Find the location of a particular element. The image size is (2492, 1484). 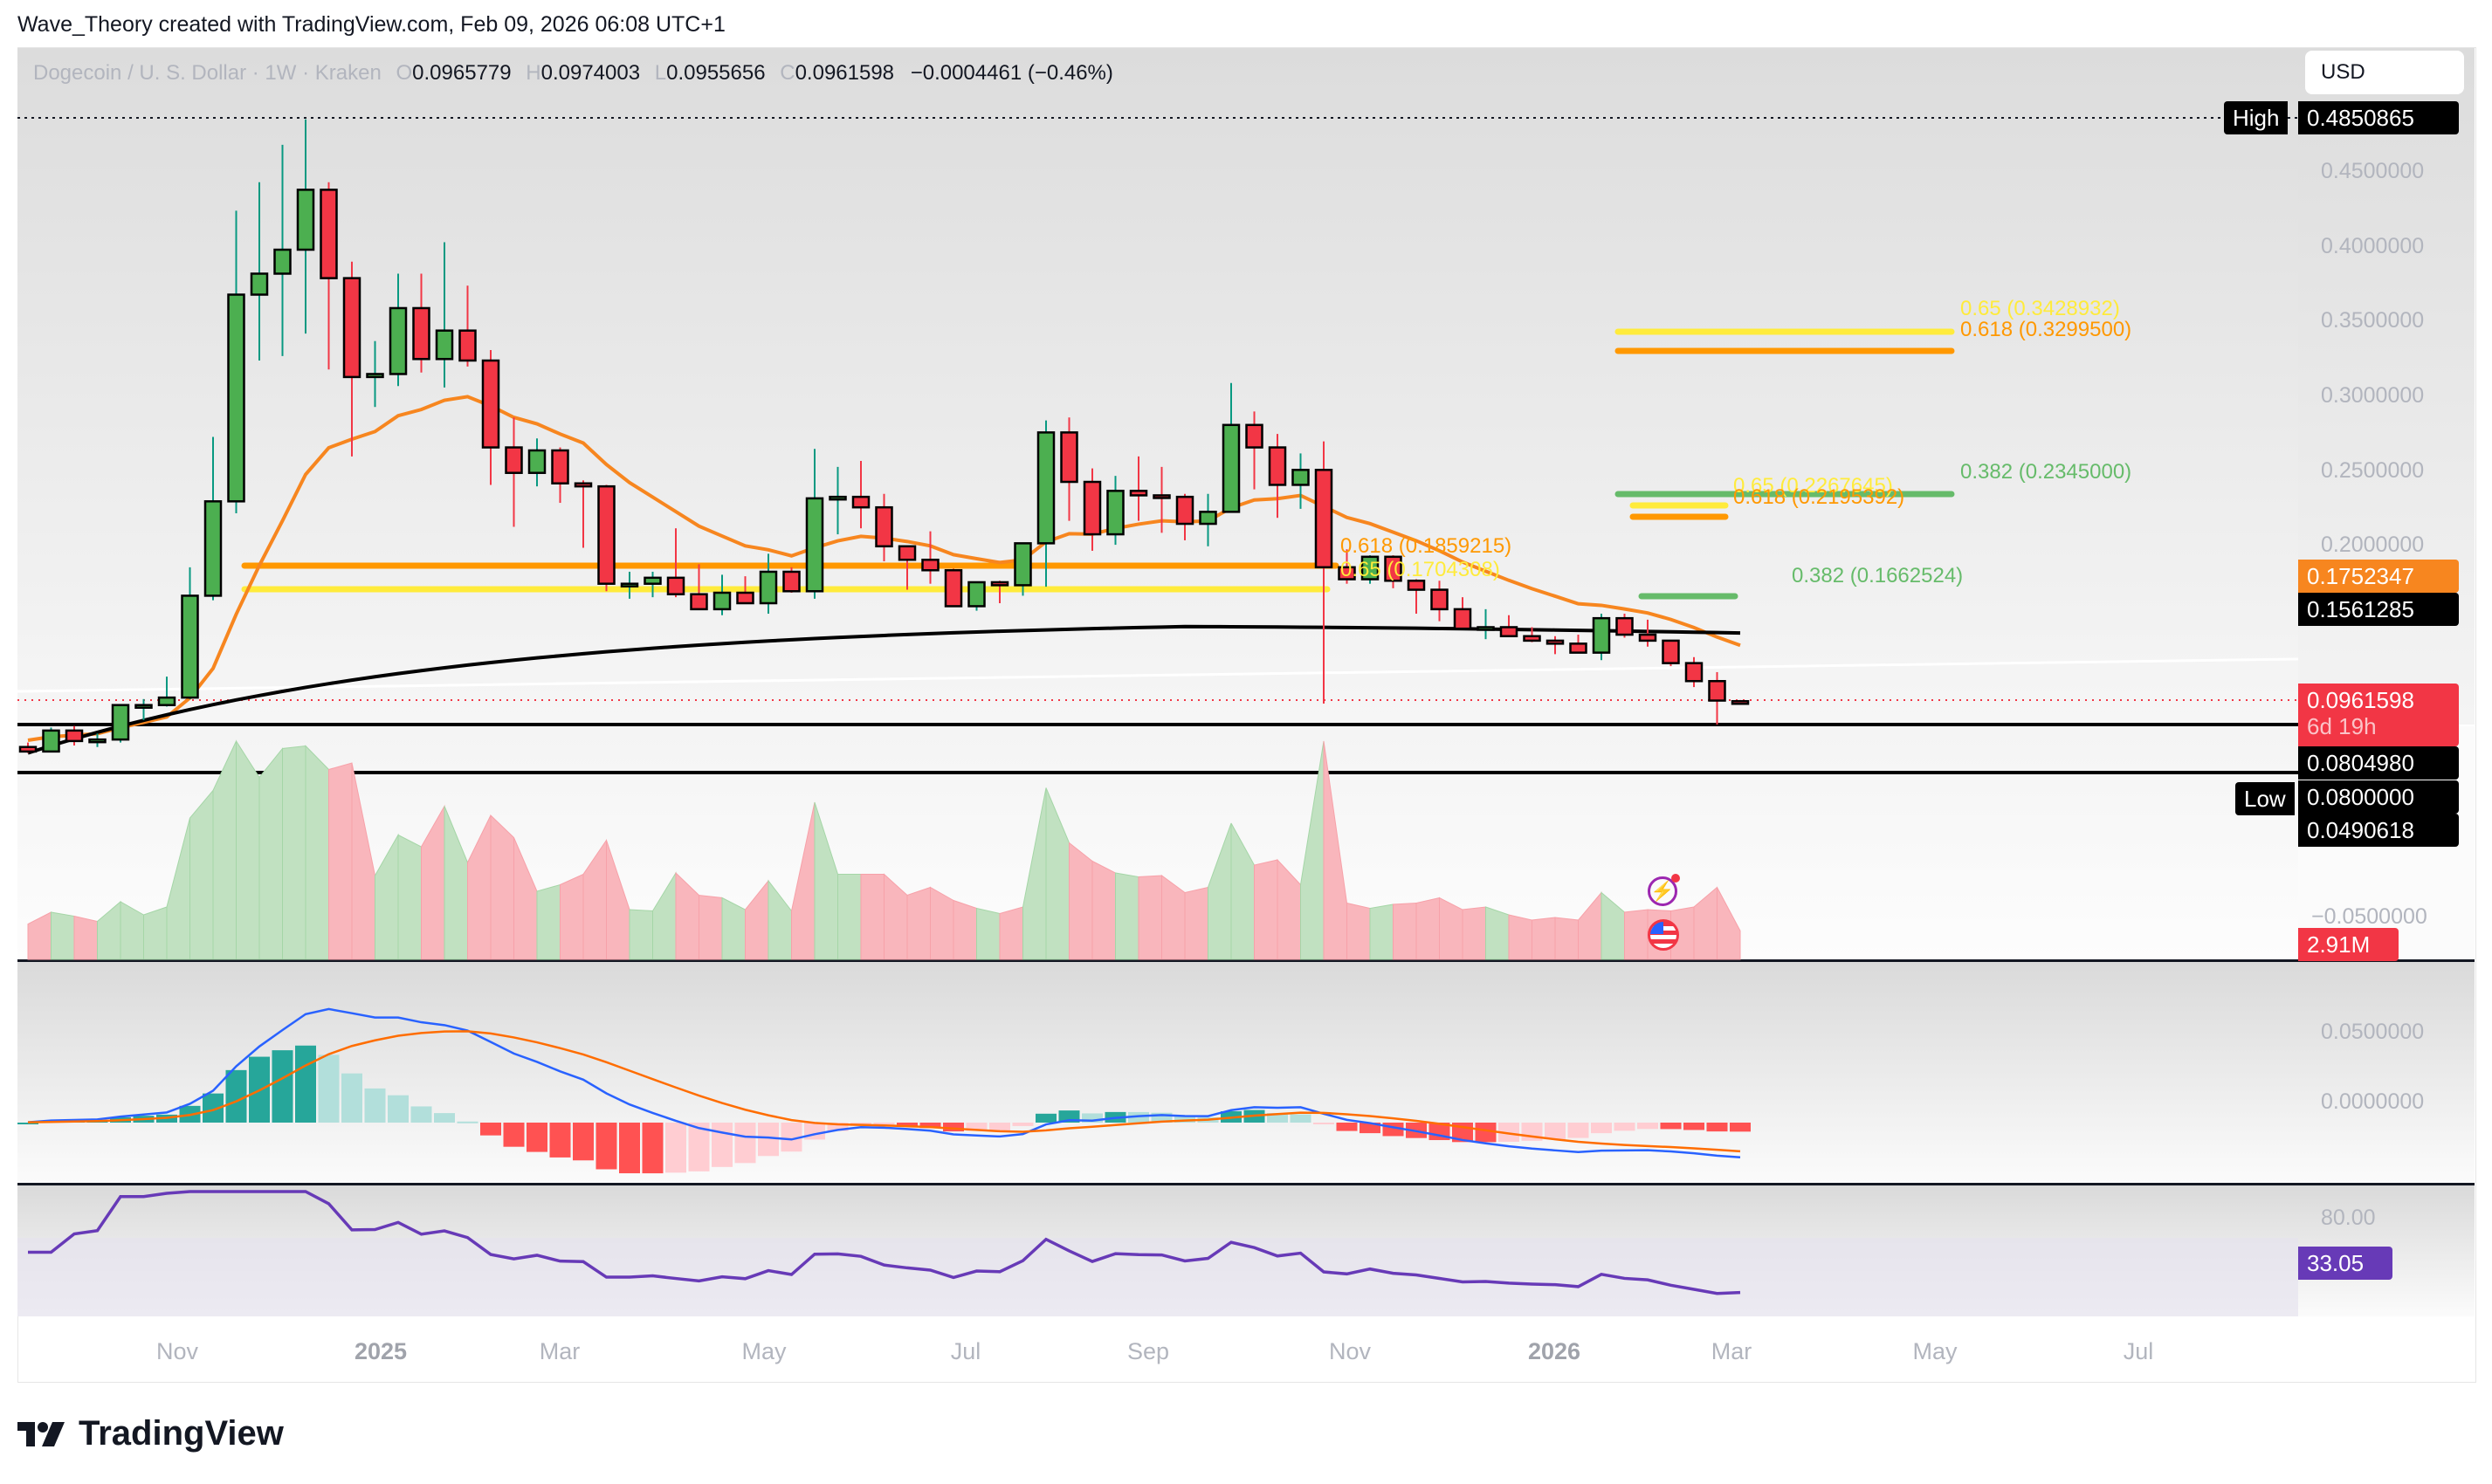

macd-pane is located at coordinates (1157, 1073).